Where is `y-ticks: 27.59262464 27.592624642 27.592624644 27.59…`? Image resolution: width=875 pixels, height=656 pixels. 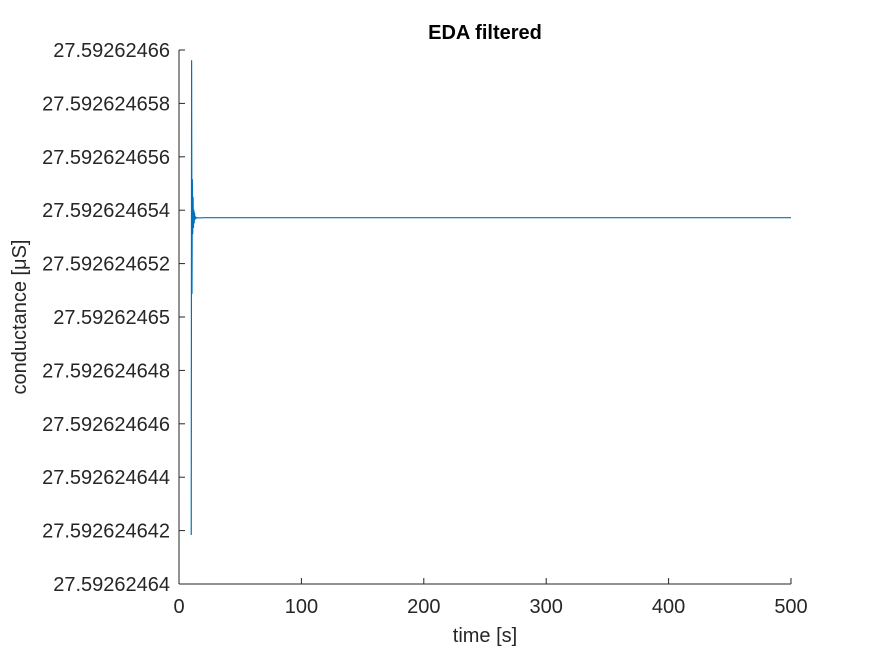
y-ticks: 27.59262464 27.592624642 27.592624644 27.59… is located at coordinates (113, 318).